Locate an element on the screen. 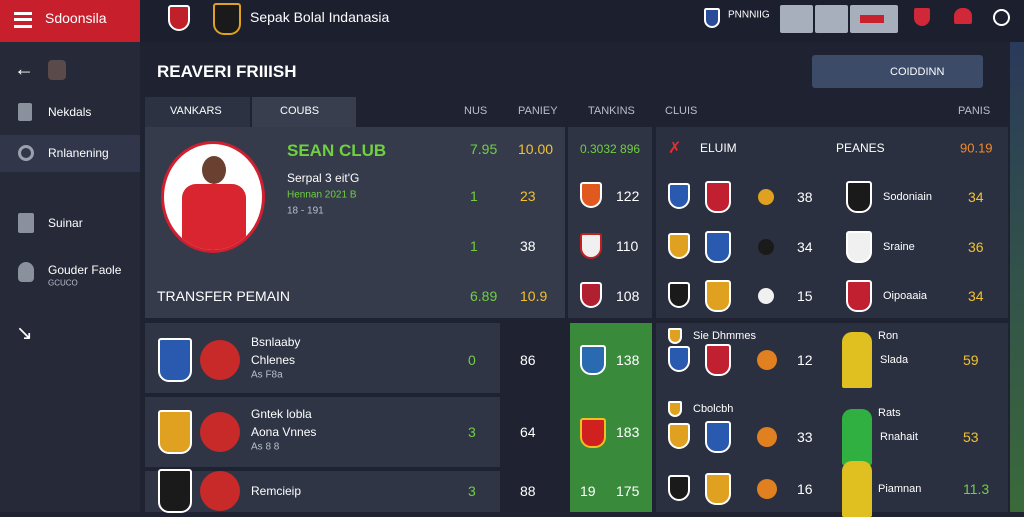 This screenshot has width=1024, height=517. stat: 23 is located at coordinates (528, 196).